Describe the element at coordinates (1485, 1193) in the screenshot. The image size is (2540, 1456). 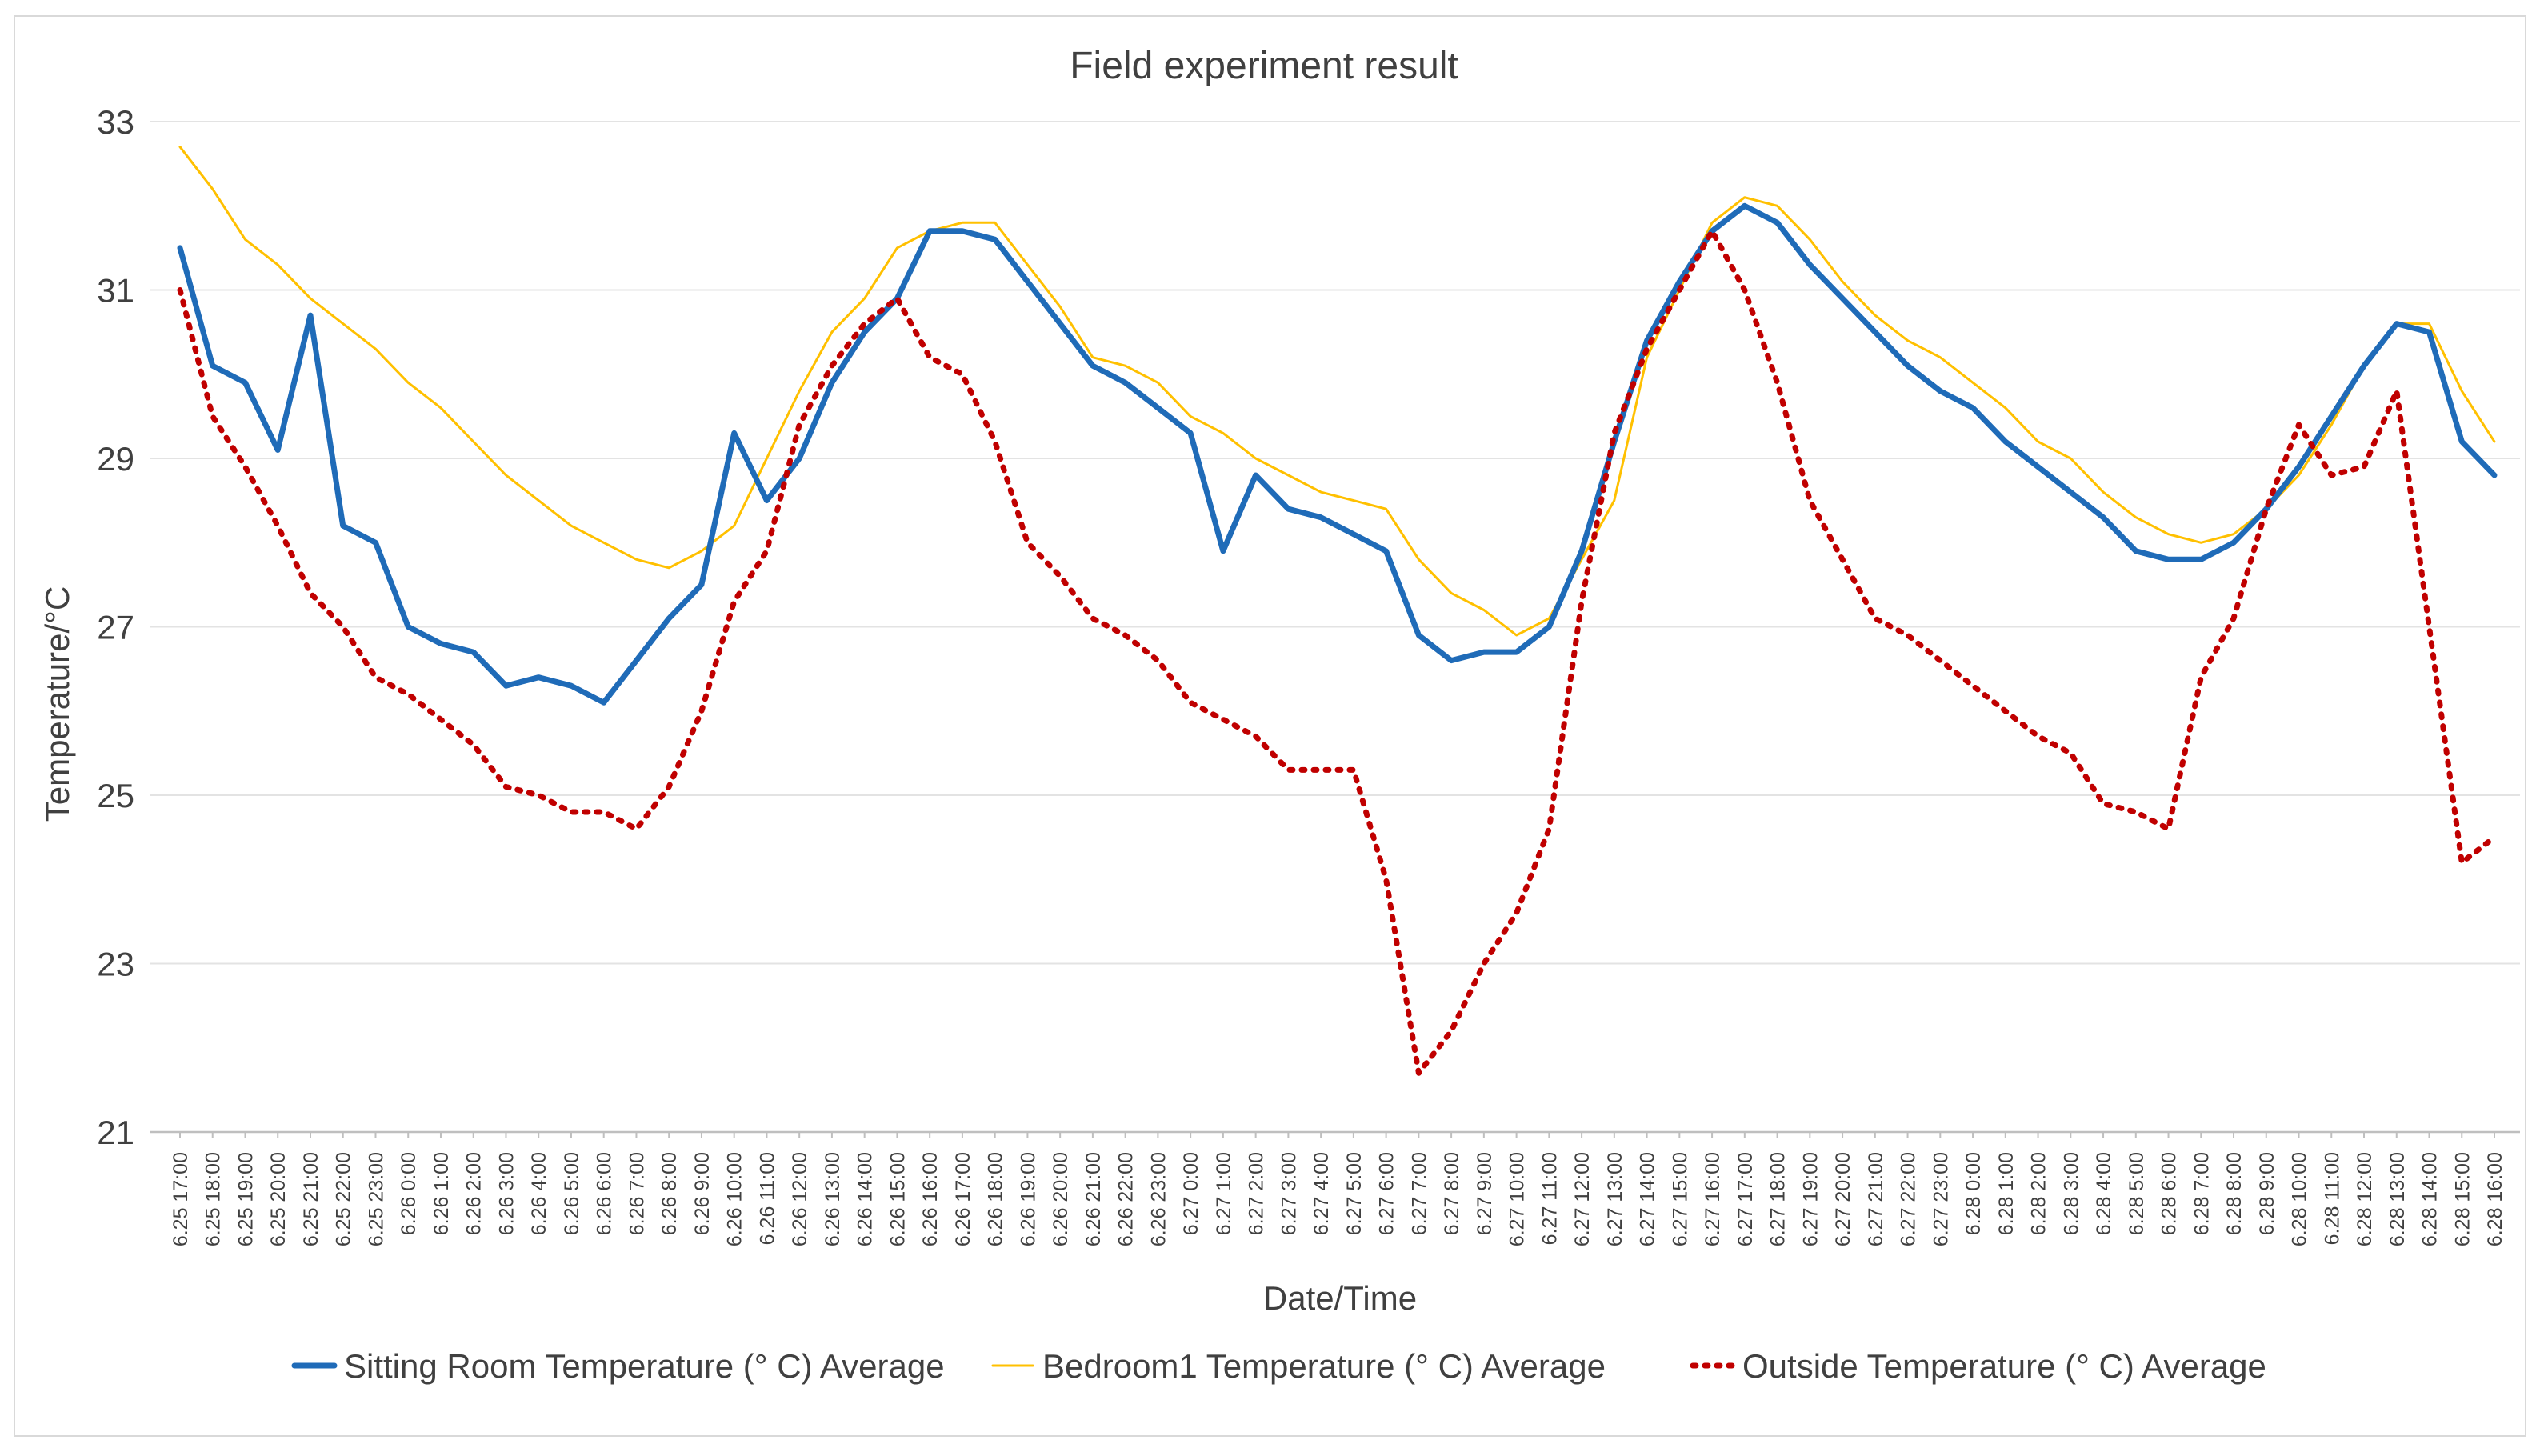
I see `x-tick-label: 6.27 9:00` at that location.